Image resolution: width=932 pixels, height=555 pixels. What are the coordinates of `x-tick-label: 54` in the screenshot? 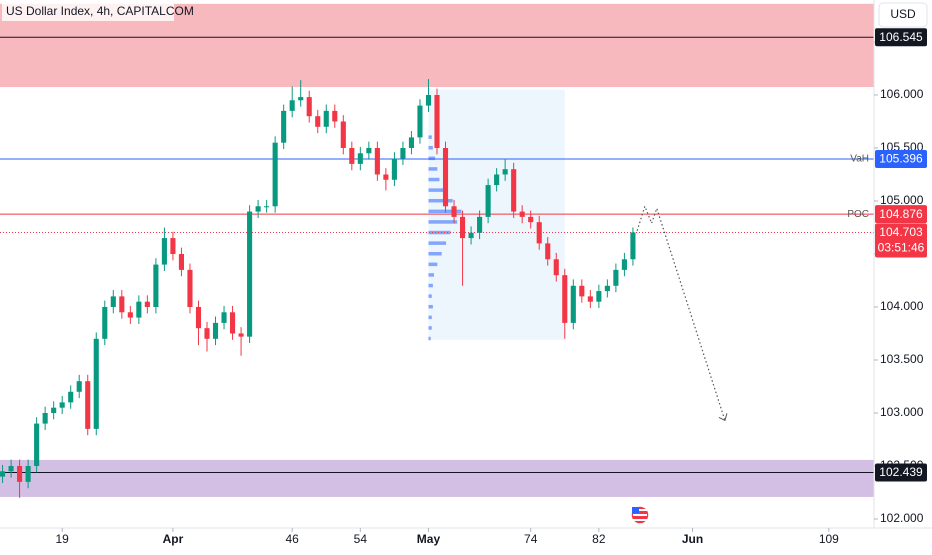 It's located at (361, 539).